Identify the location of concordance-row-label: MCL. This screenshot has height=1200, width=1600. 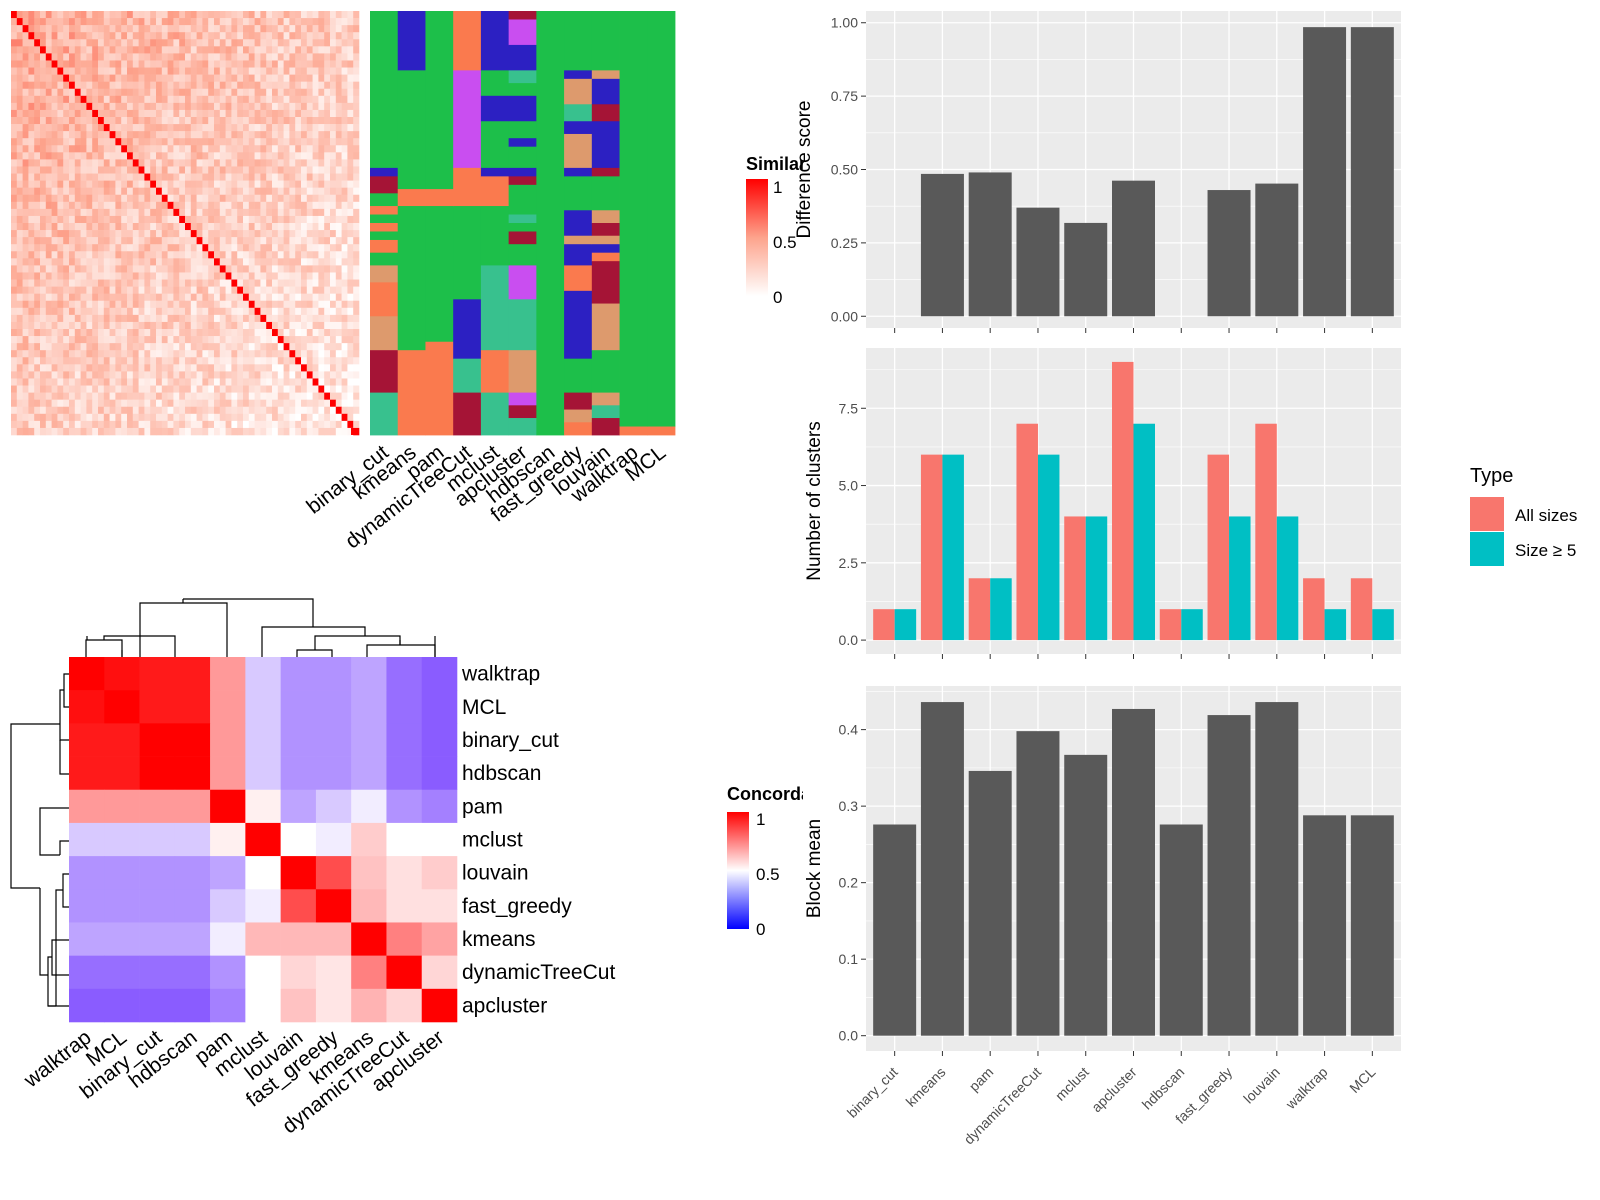
(484, 707).